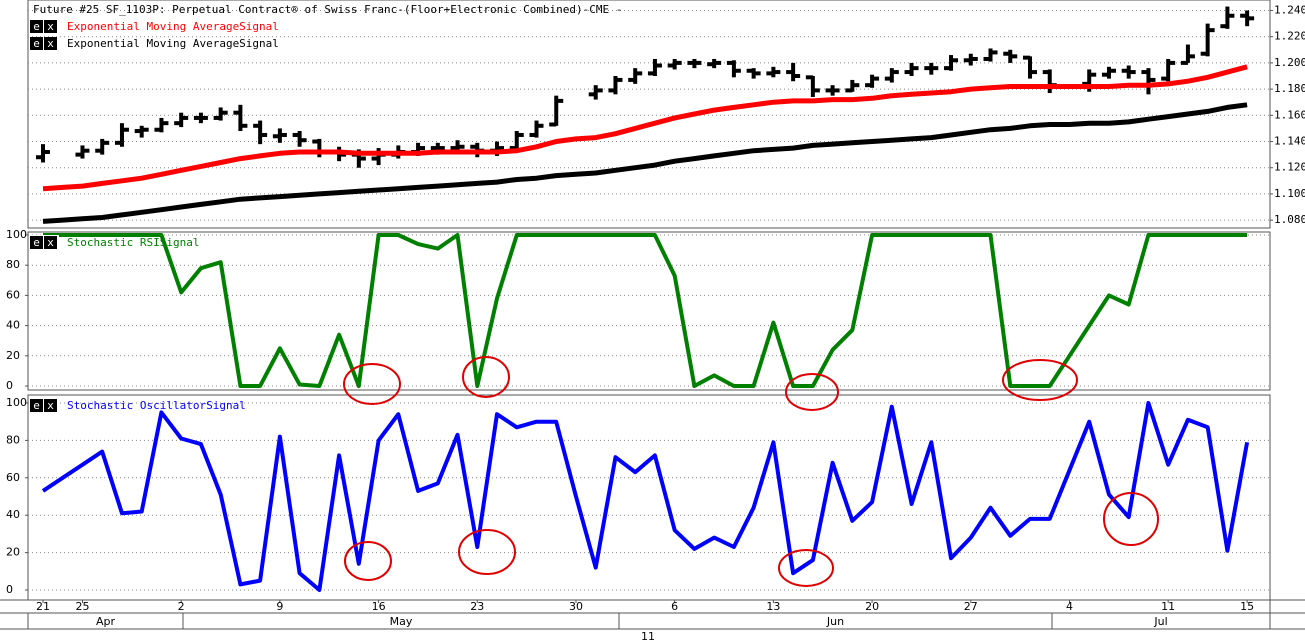 The width and height of the screenshot is (1305, 644). What do you see at coordinates (106, 621) in the screenshot?
I see `month-label: Apr` at bounding box center [106, 621].